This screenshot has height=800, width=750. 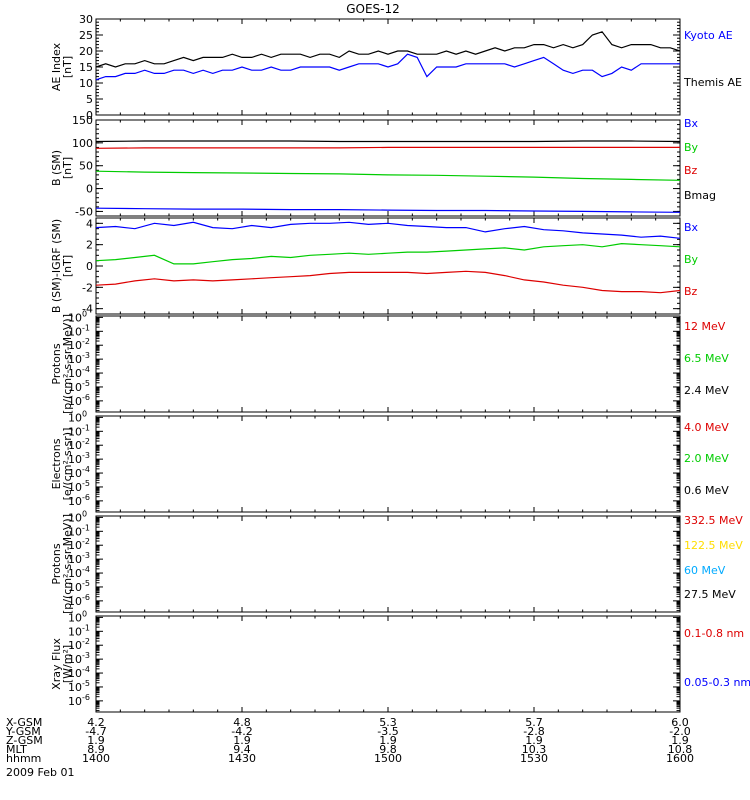 I want to click on x-tick-label: 1600, so click(x=680, y=758).